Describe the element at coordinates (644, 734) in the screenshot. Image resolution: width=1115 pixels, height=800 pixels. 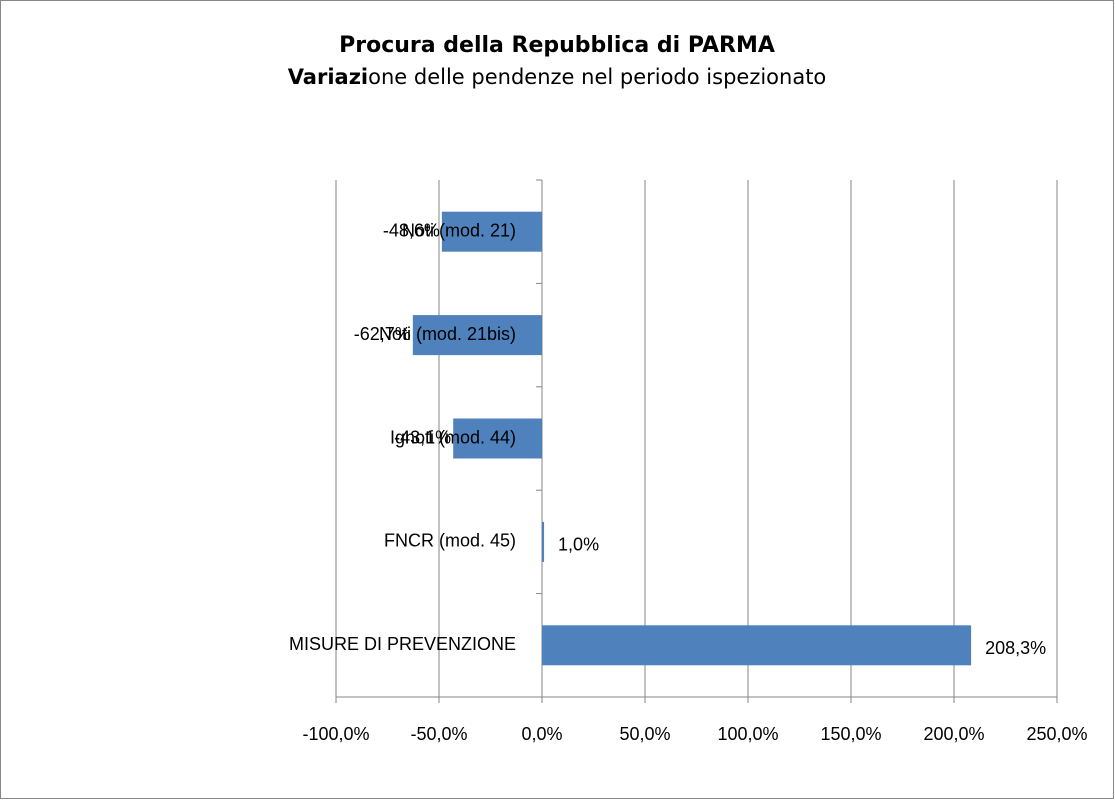
I see `x-tick-label: 50,0%` at that location.